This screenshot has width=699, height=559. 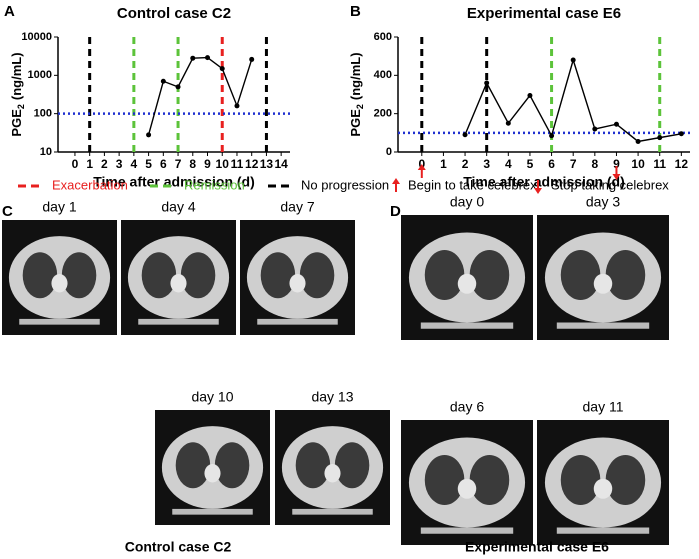 What do you see at coordinates (383, 37) in the screenshot?
I see `y-tick-label: 600` at bounding box center [383, 37].